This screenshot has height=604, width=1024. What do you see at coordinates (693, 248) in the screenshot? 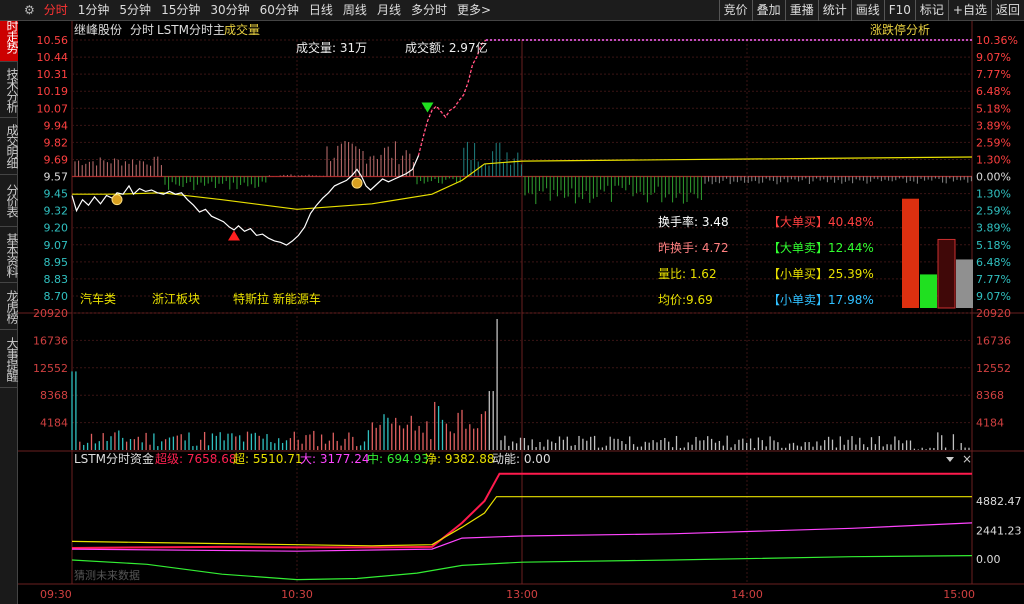
I see `info-left: 昨换手: 4.72` at bounding box center [693, 248].